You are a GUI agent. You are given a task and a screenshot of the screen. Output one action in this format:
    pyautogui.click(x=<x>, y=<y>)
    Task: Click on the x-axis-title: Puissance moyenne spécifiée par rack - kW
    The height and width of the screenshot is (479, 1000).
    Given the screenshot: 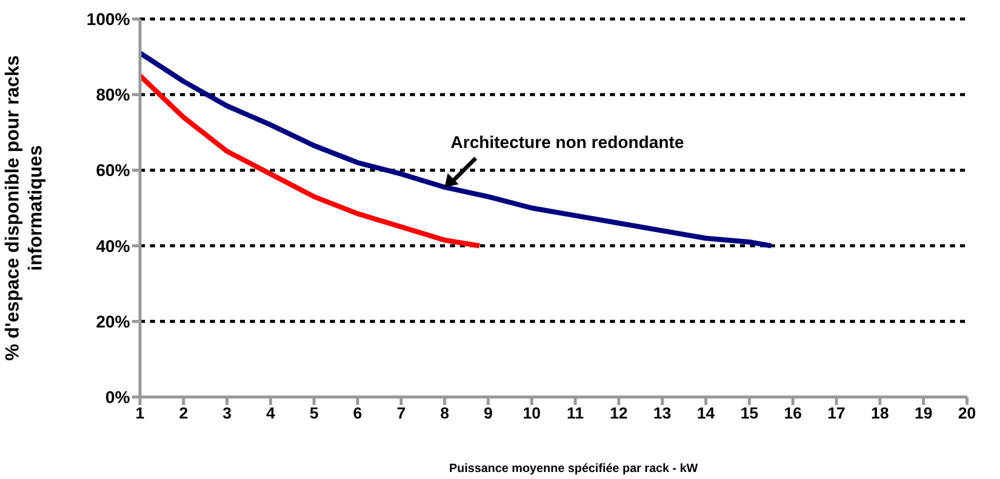 What is the action you would take?
    pyautogui.click(x=574, y=468)
    